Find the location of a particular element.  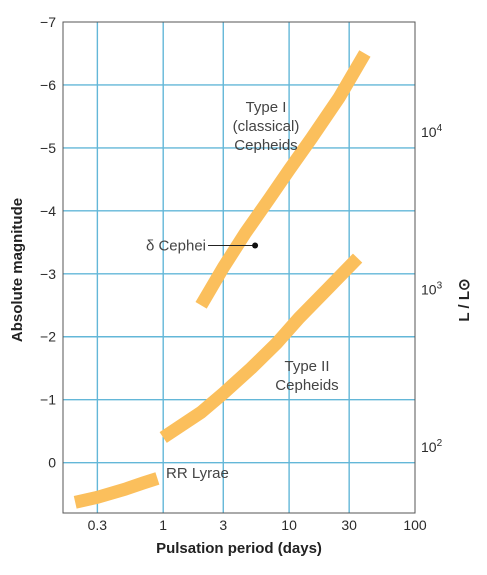

delta-cephei-label: δ Cephei is located at coordinates (176, 245).